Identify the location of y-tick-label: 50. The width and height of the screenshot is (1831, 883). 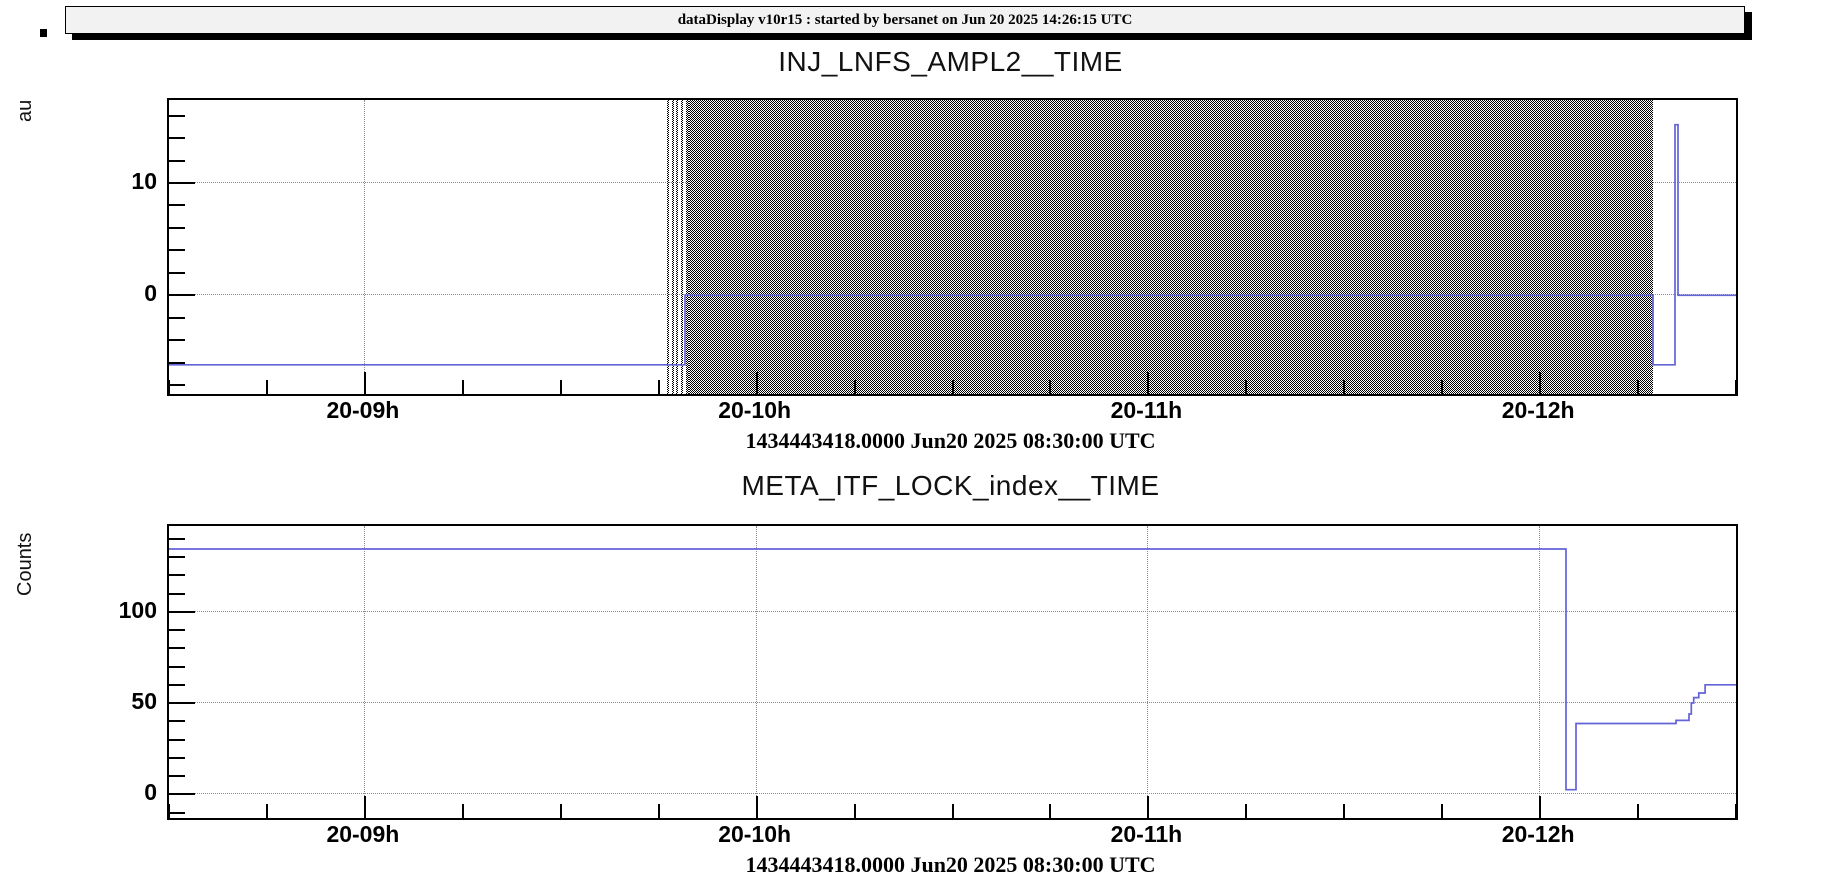
(144, 701).